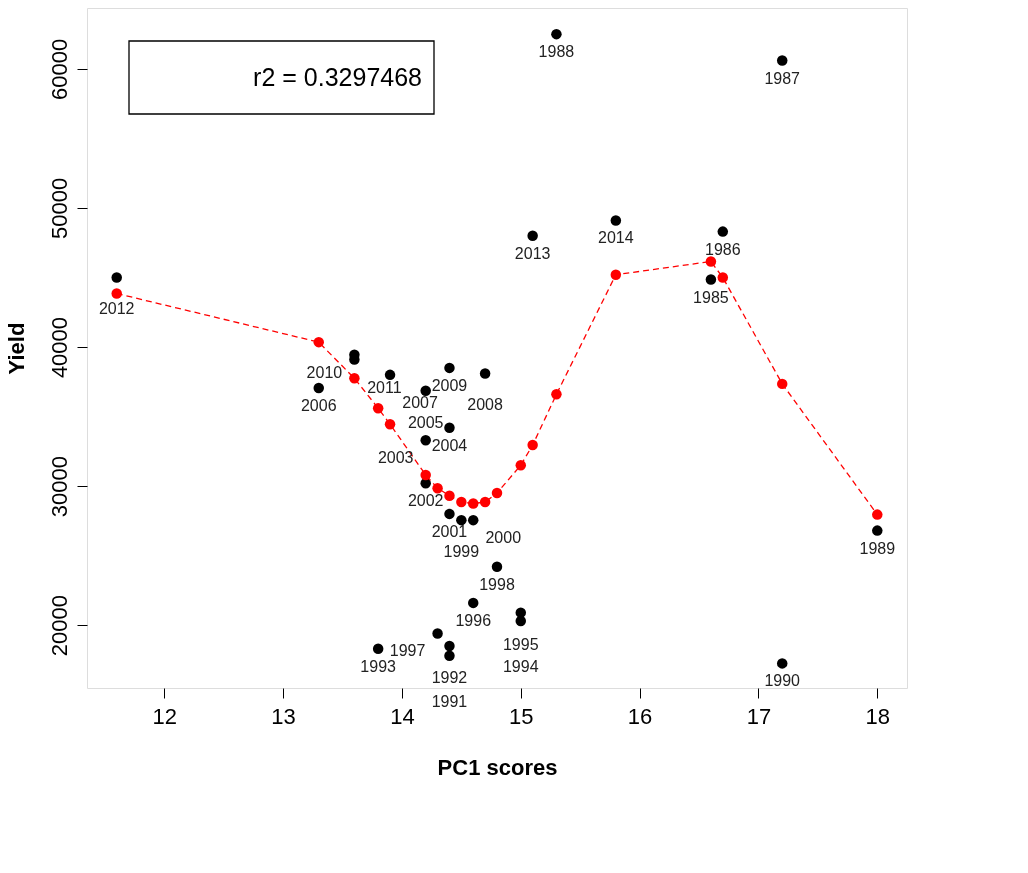 The height and width of the screenshot is (873, 1028). I want to click on annotation: 1995, so click(520, 644).